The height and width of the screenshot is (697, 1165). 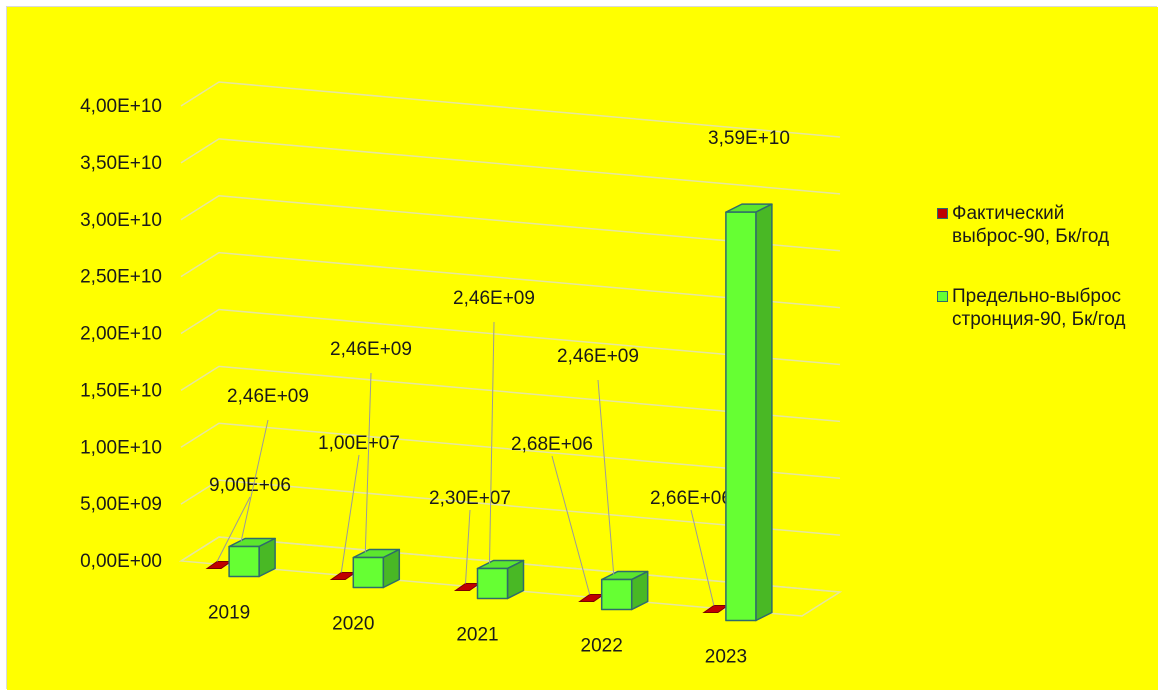 What do you see at coordinates (741, 416) in the screenshot?
I see `bar-limit-2023-front` at bounding box center [741, 416].